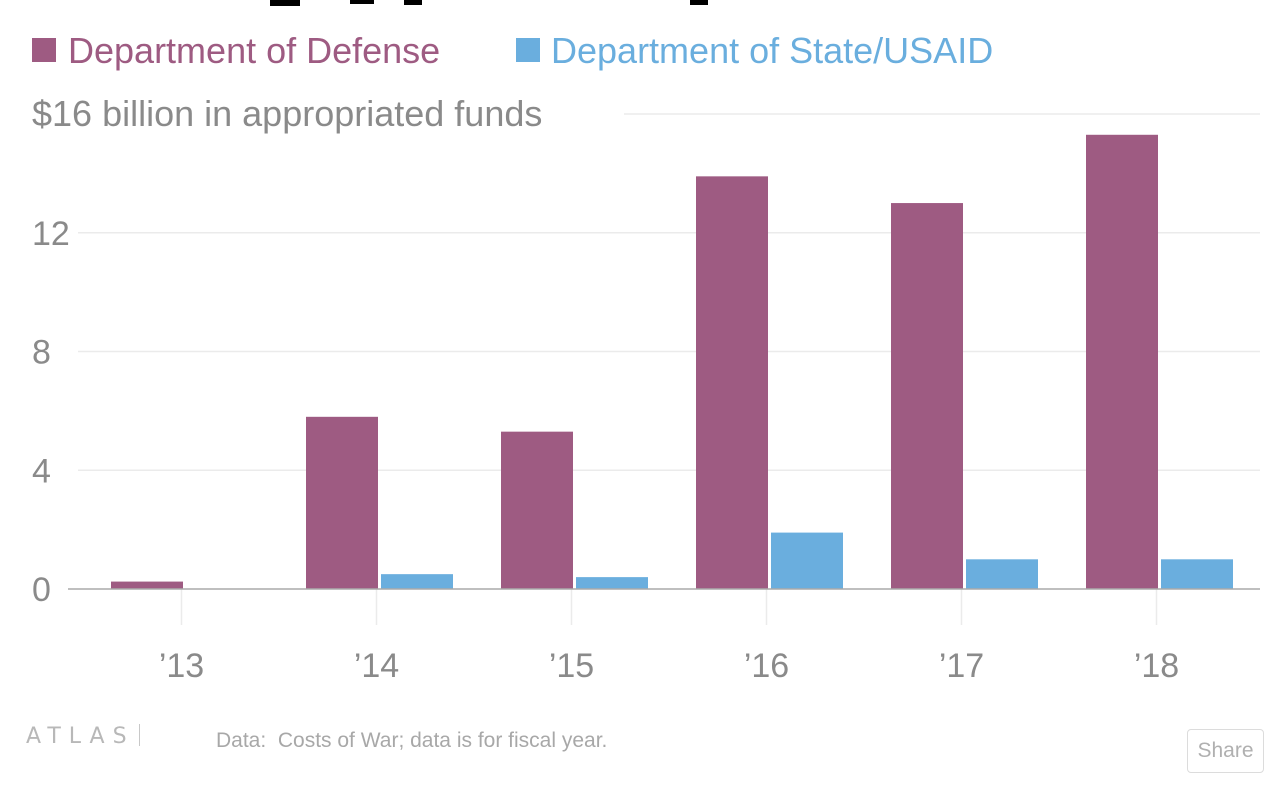 This screenshot has width=1286, height=792. Describe the element at coordinates (41, 471) in the screenshot. I see `y-tick-label: 4` at that location.